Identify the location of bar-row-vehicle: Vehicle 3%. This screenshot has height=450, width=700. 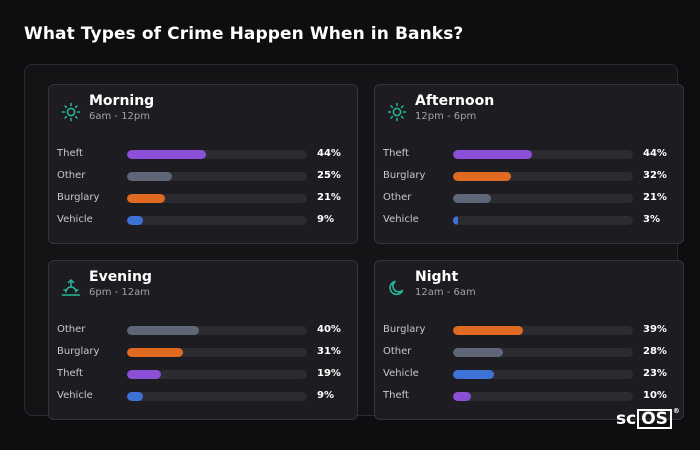
(528, 220).